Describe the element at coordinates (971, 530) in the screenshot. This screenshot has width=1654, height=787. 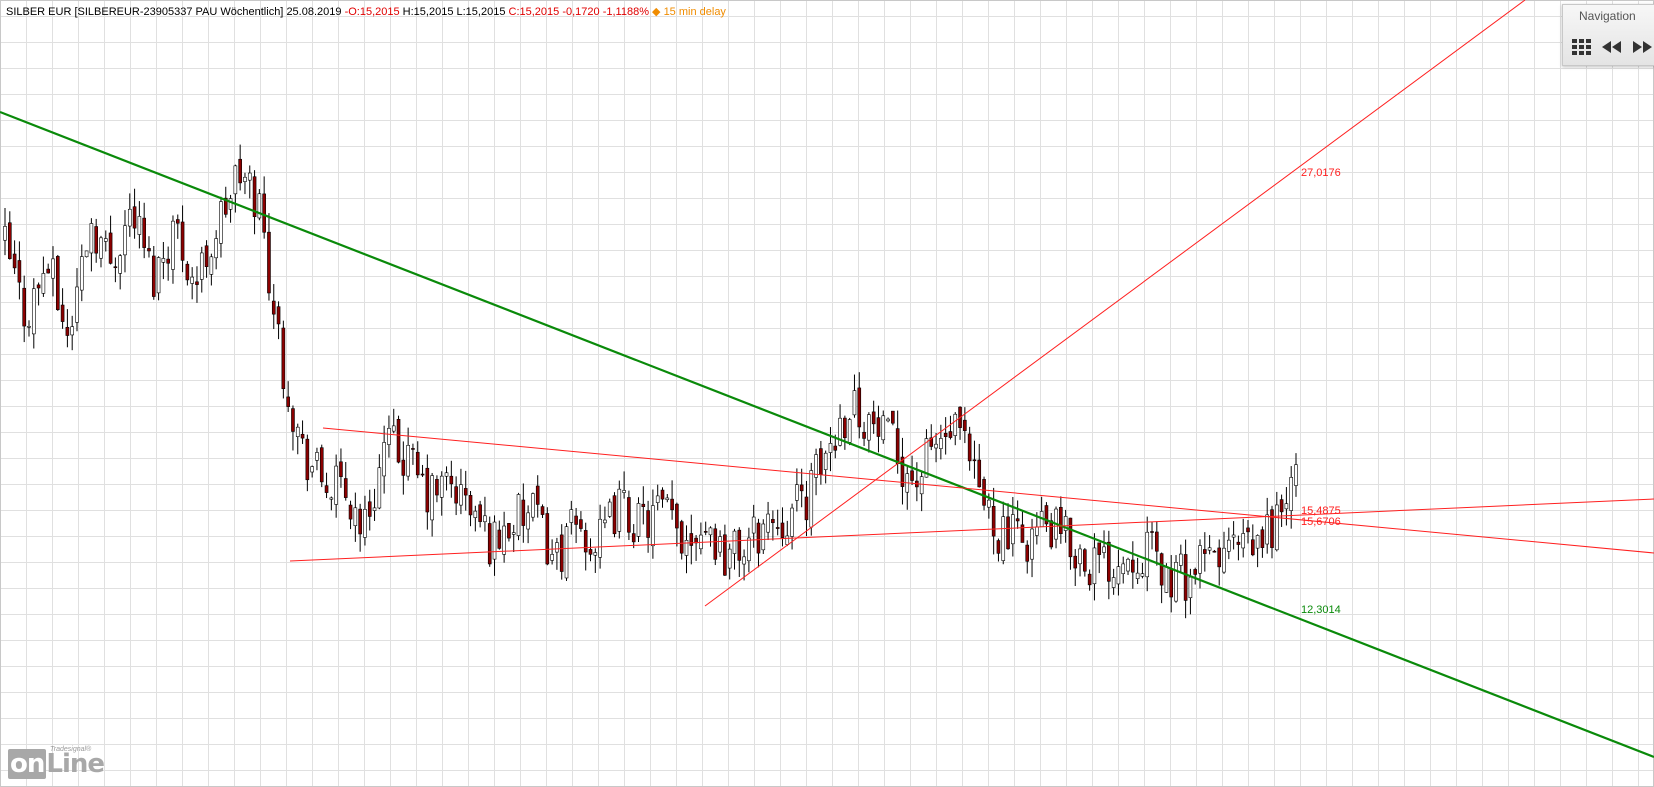
I see `red-lower-channel-line` at that location.